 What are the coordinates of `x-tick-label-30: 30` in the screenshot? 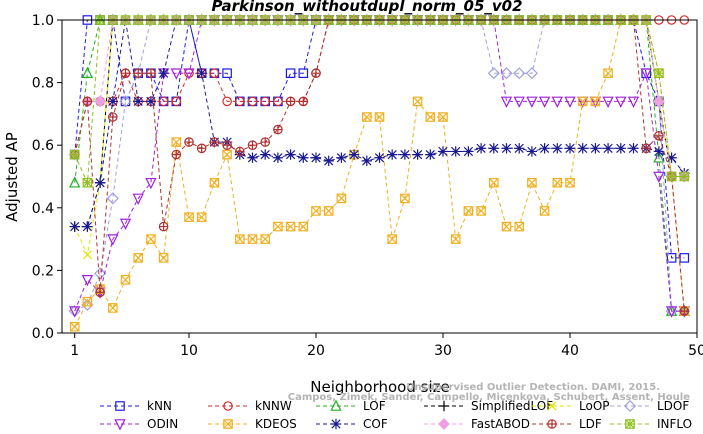 It's located at (443, 351).